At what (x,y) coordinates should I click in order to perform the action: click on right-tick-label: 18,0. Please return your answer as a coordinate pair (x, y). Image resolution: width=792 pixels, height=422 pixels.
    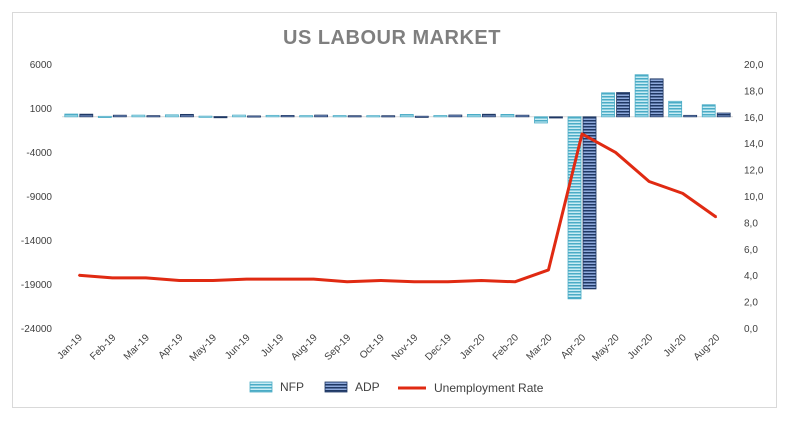
    Looking at the image, I should click on (754, 91).